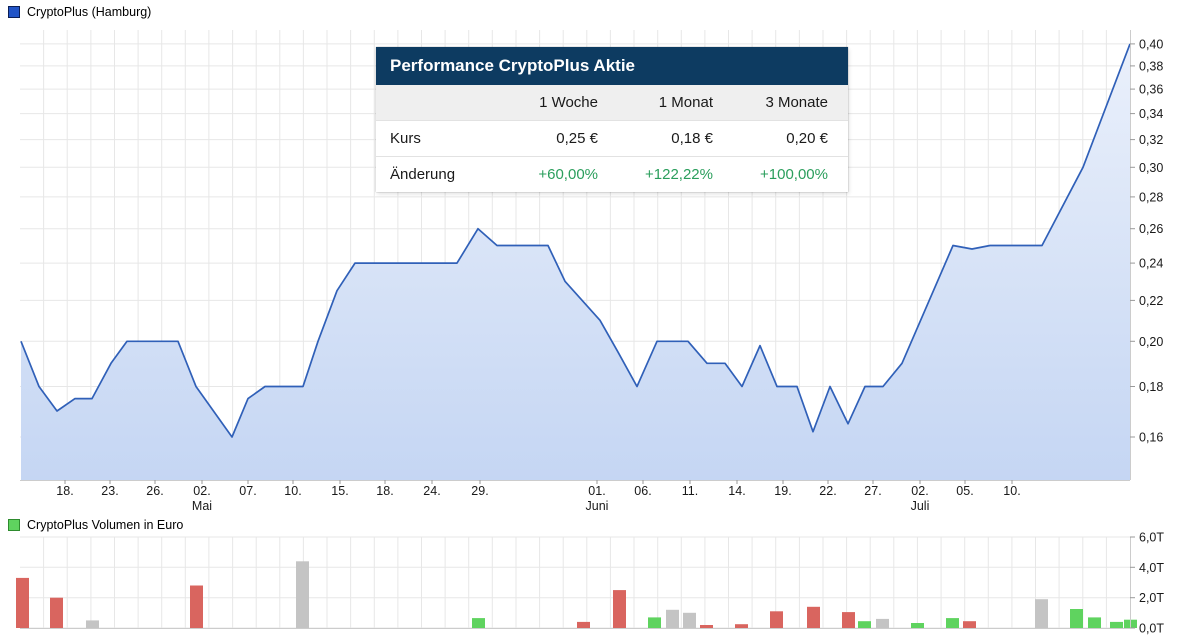 Image resolution: width=1183 pixels, height=640 pixels. What do you see at coordinates (1151, 438) in the screenshot?
I see `price-tick-label: 0,16` at bounding box center [1151, 438].